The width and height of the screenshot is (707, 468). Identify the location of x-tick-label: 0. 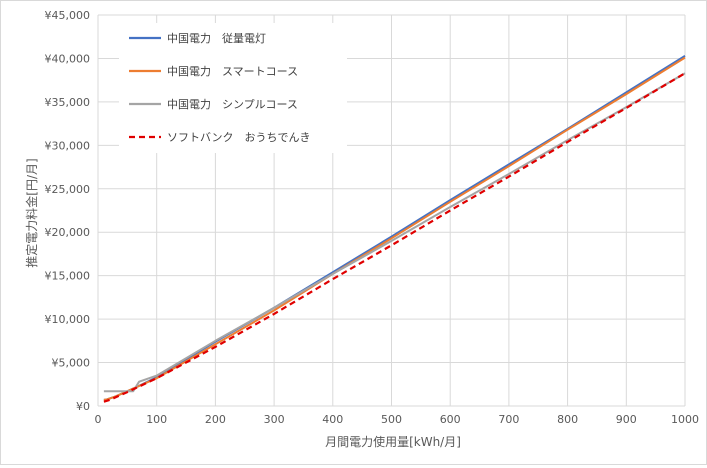
(98, 419).